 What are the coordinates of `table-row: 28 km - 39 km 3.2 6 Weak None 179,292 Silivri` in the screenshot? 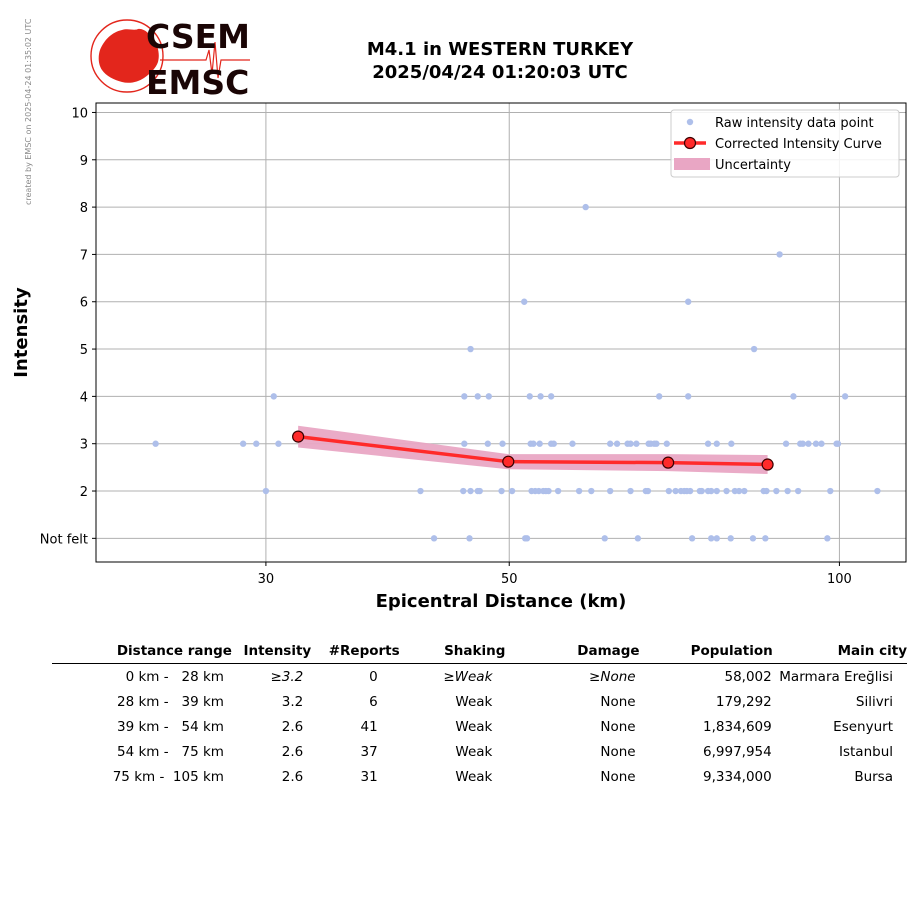 It's located at (479, 701).